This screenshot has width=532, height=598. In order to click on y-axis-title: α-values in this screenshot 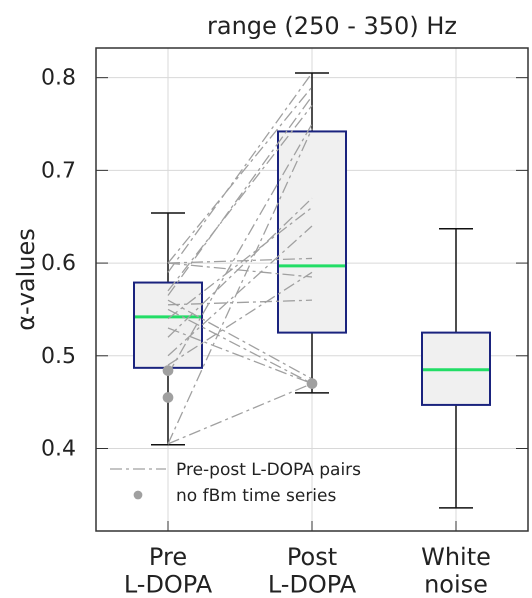, I will do `click(26, 279)`.